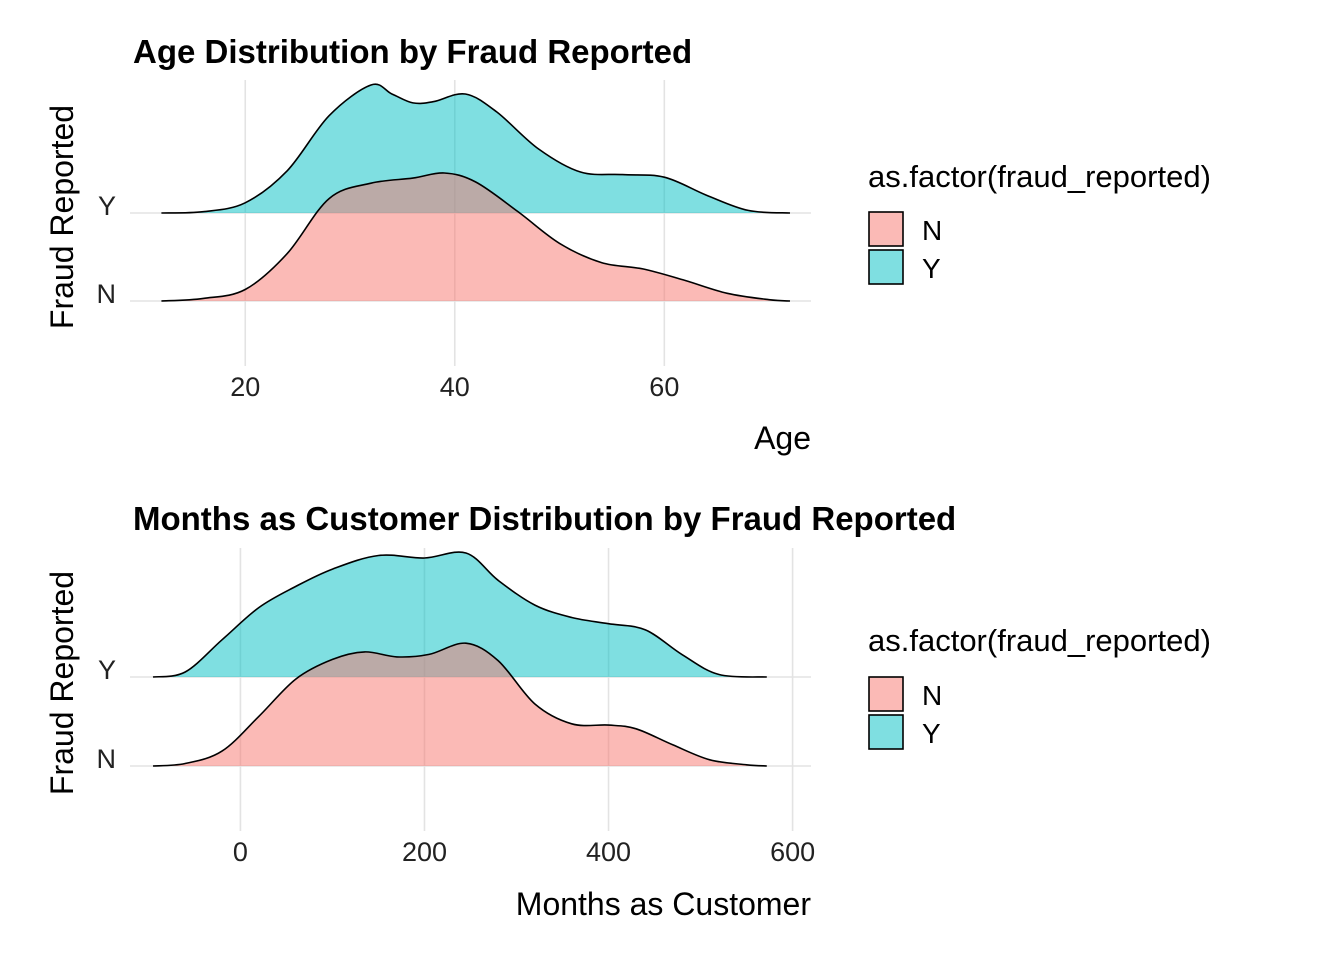  I want to click on x-tick-label: 400, so click(608, 852).